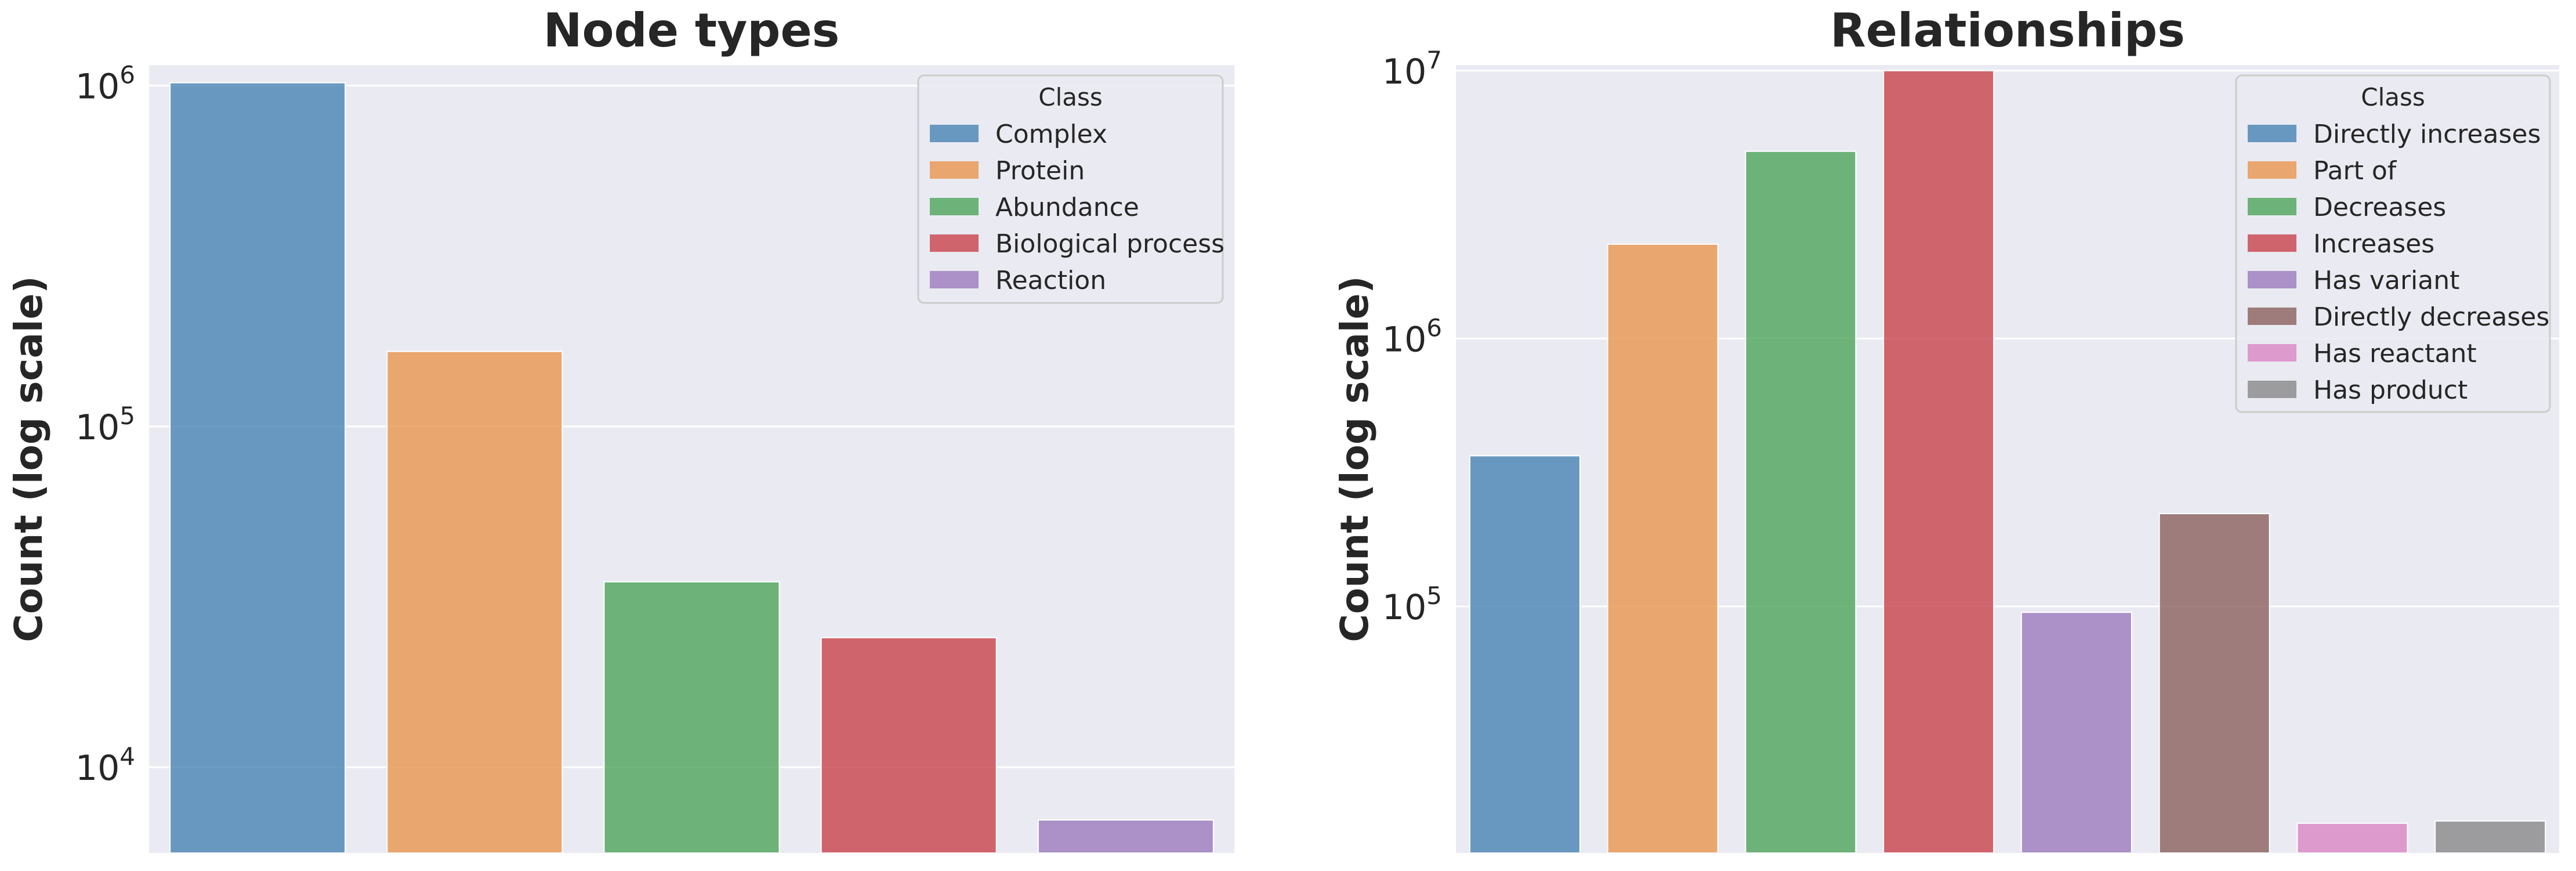  I want to click on legend-label: Protein, so click(1040, 171).